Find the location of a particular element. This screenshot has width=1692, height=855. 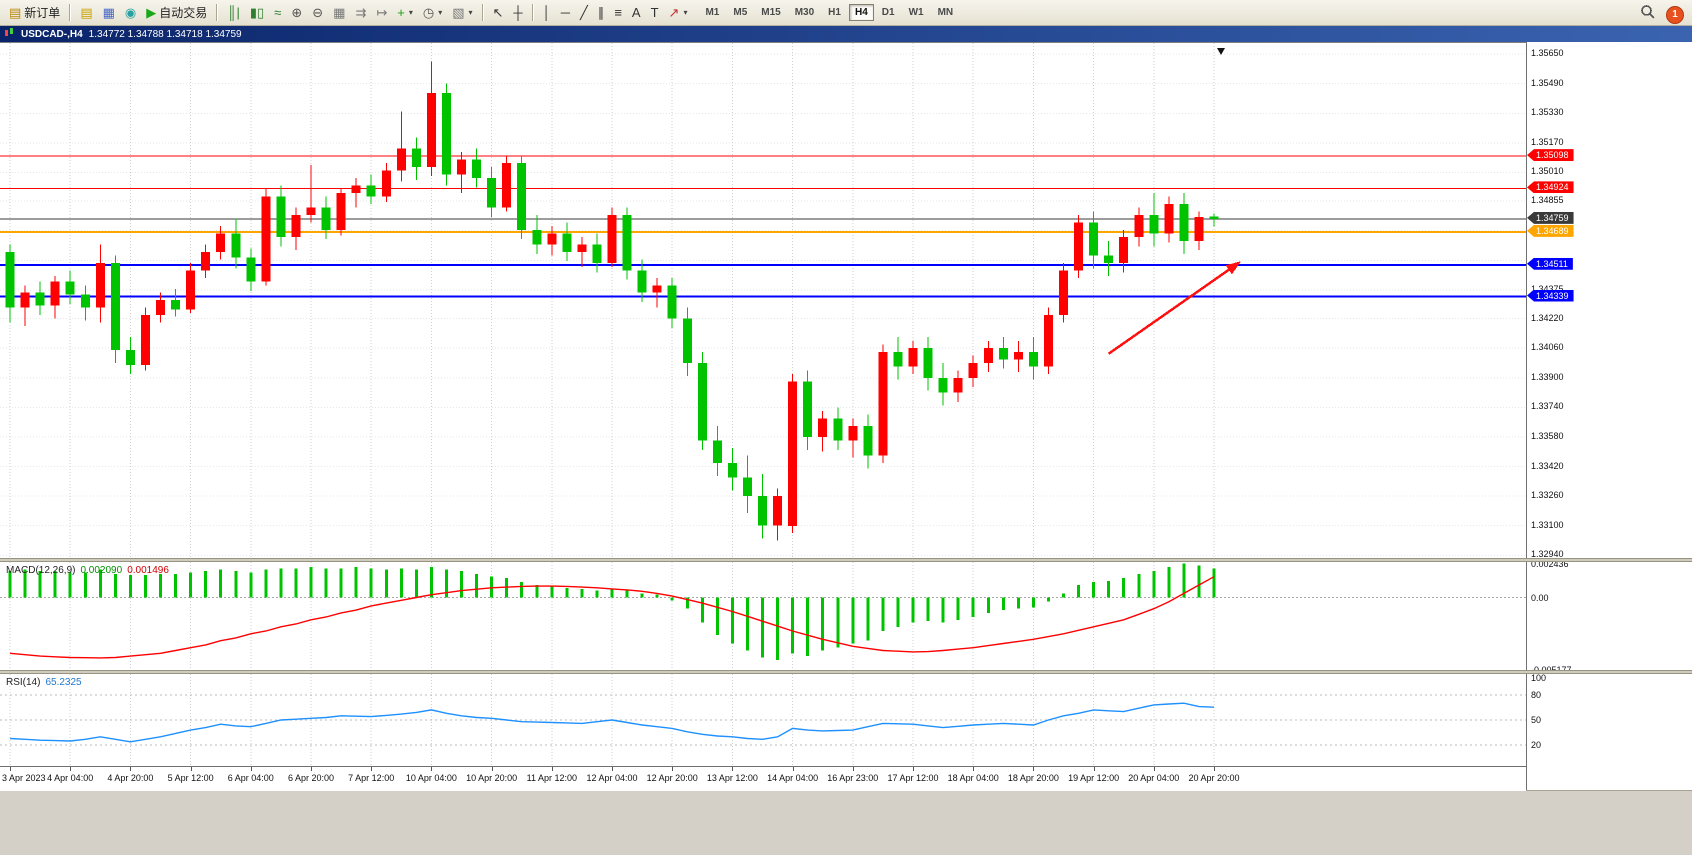

price-axis-label: 1.35650 is located at coordinates (1547, 53).